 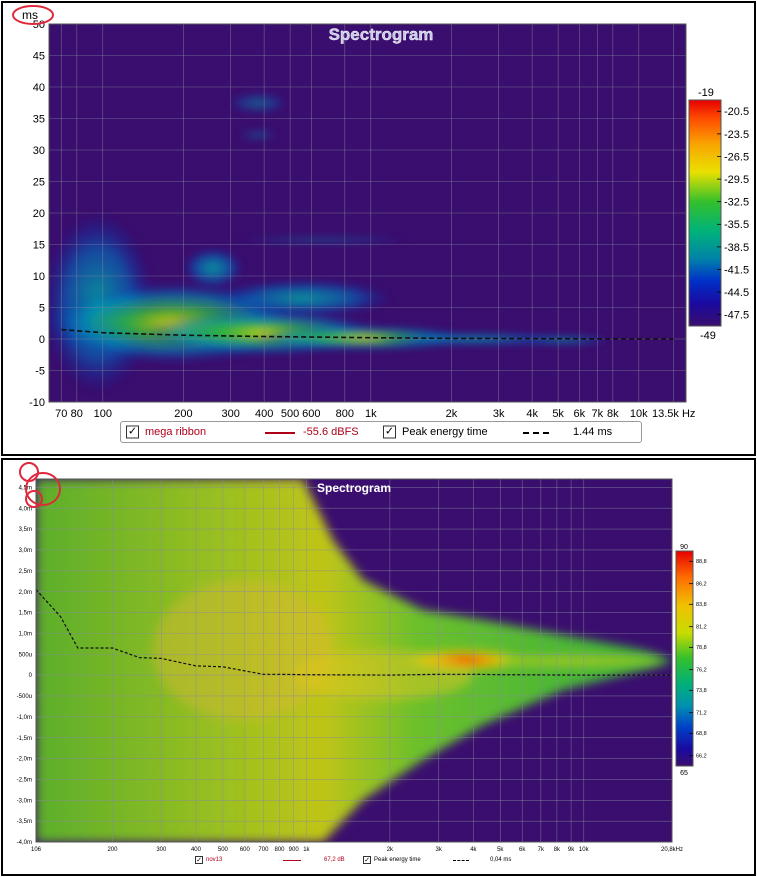 What do you see at coordinates (39, 56) in the screenshot?
I see `y-tick-label: 45` at bounding box center [39, 56].